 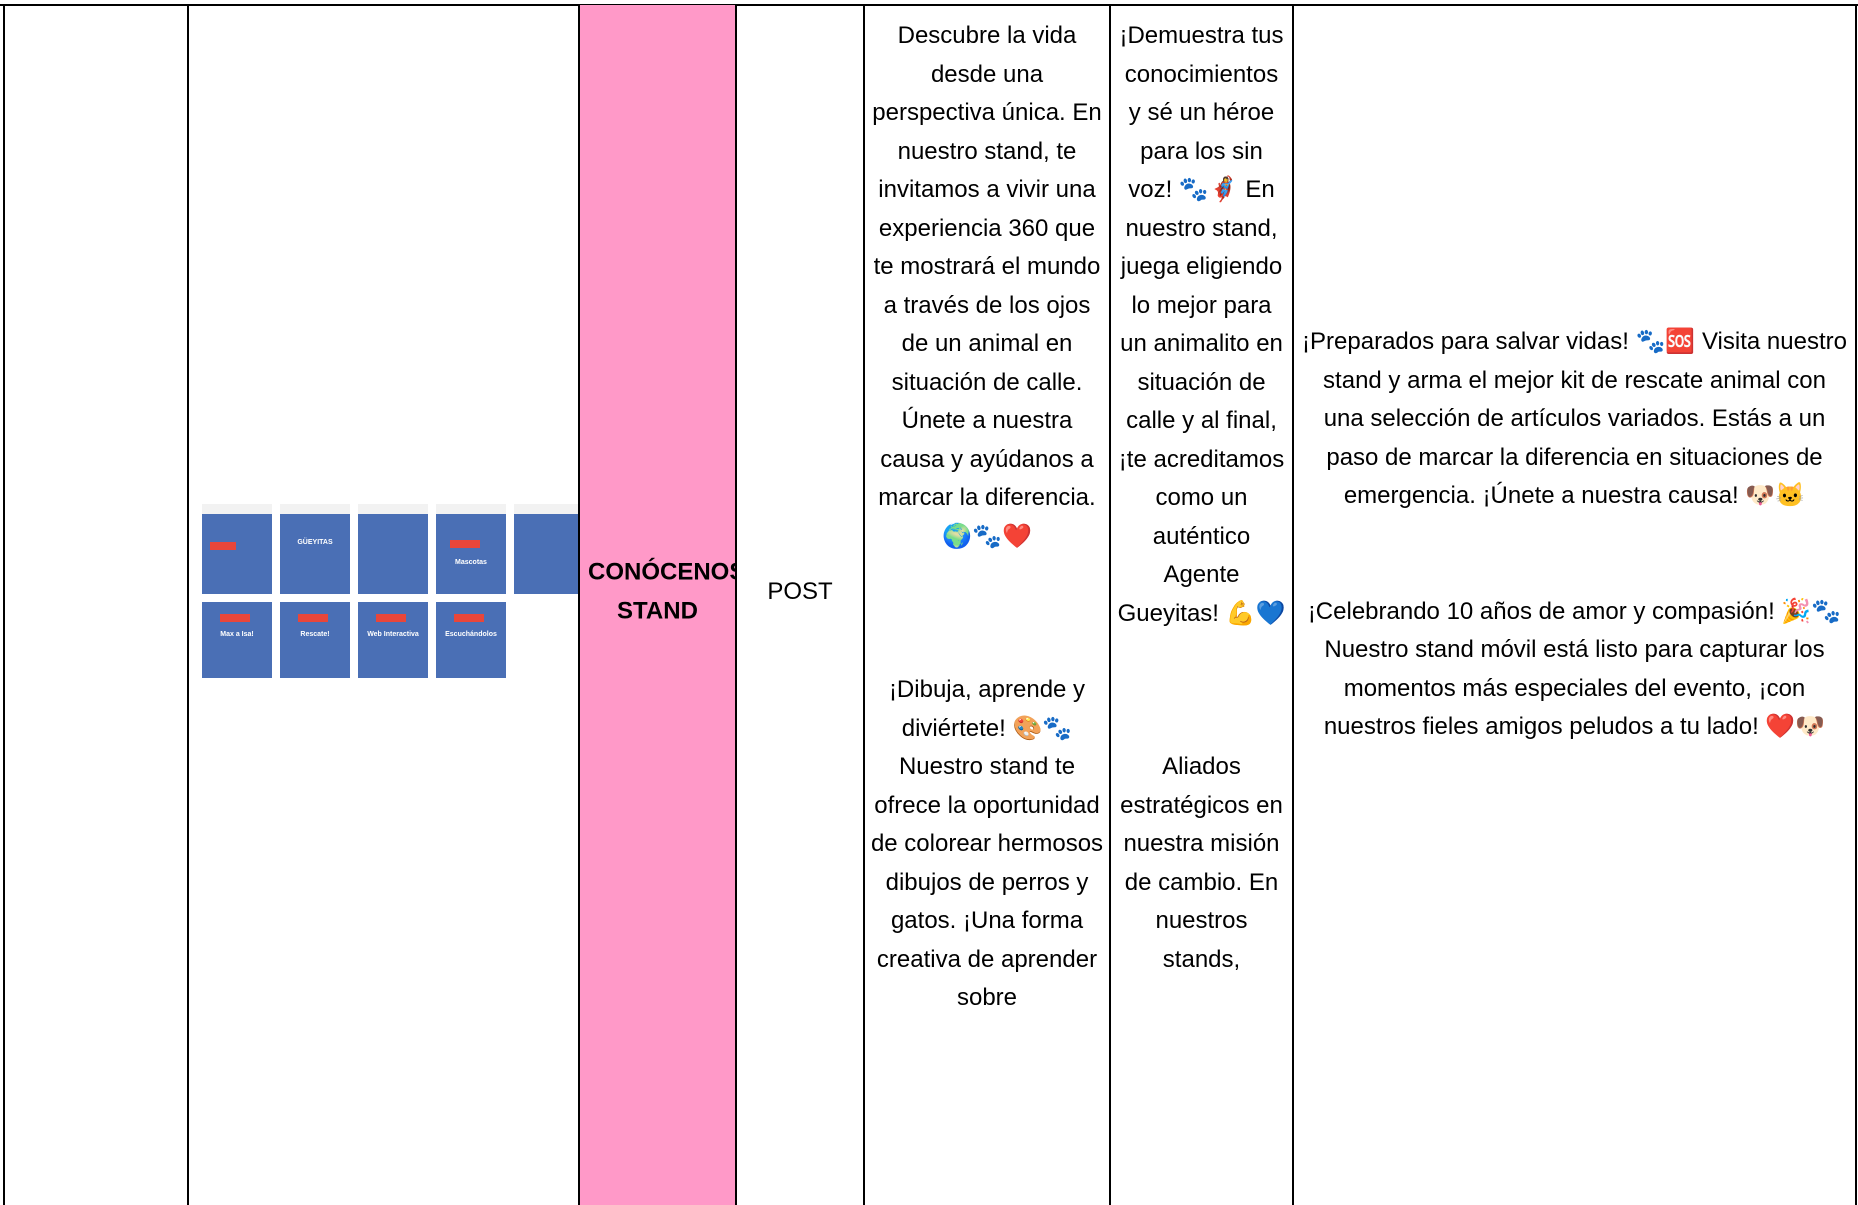 I want to click on thumb-label: Web Interactiva, so click(x=393, y=634).